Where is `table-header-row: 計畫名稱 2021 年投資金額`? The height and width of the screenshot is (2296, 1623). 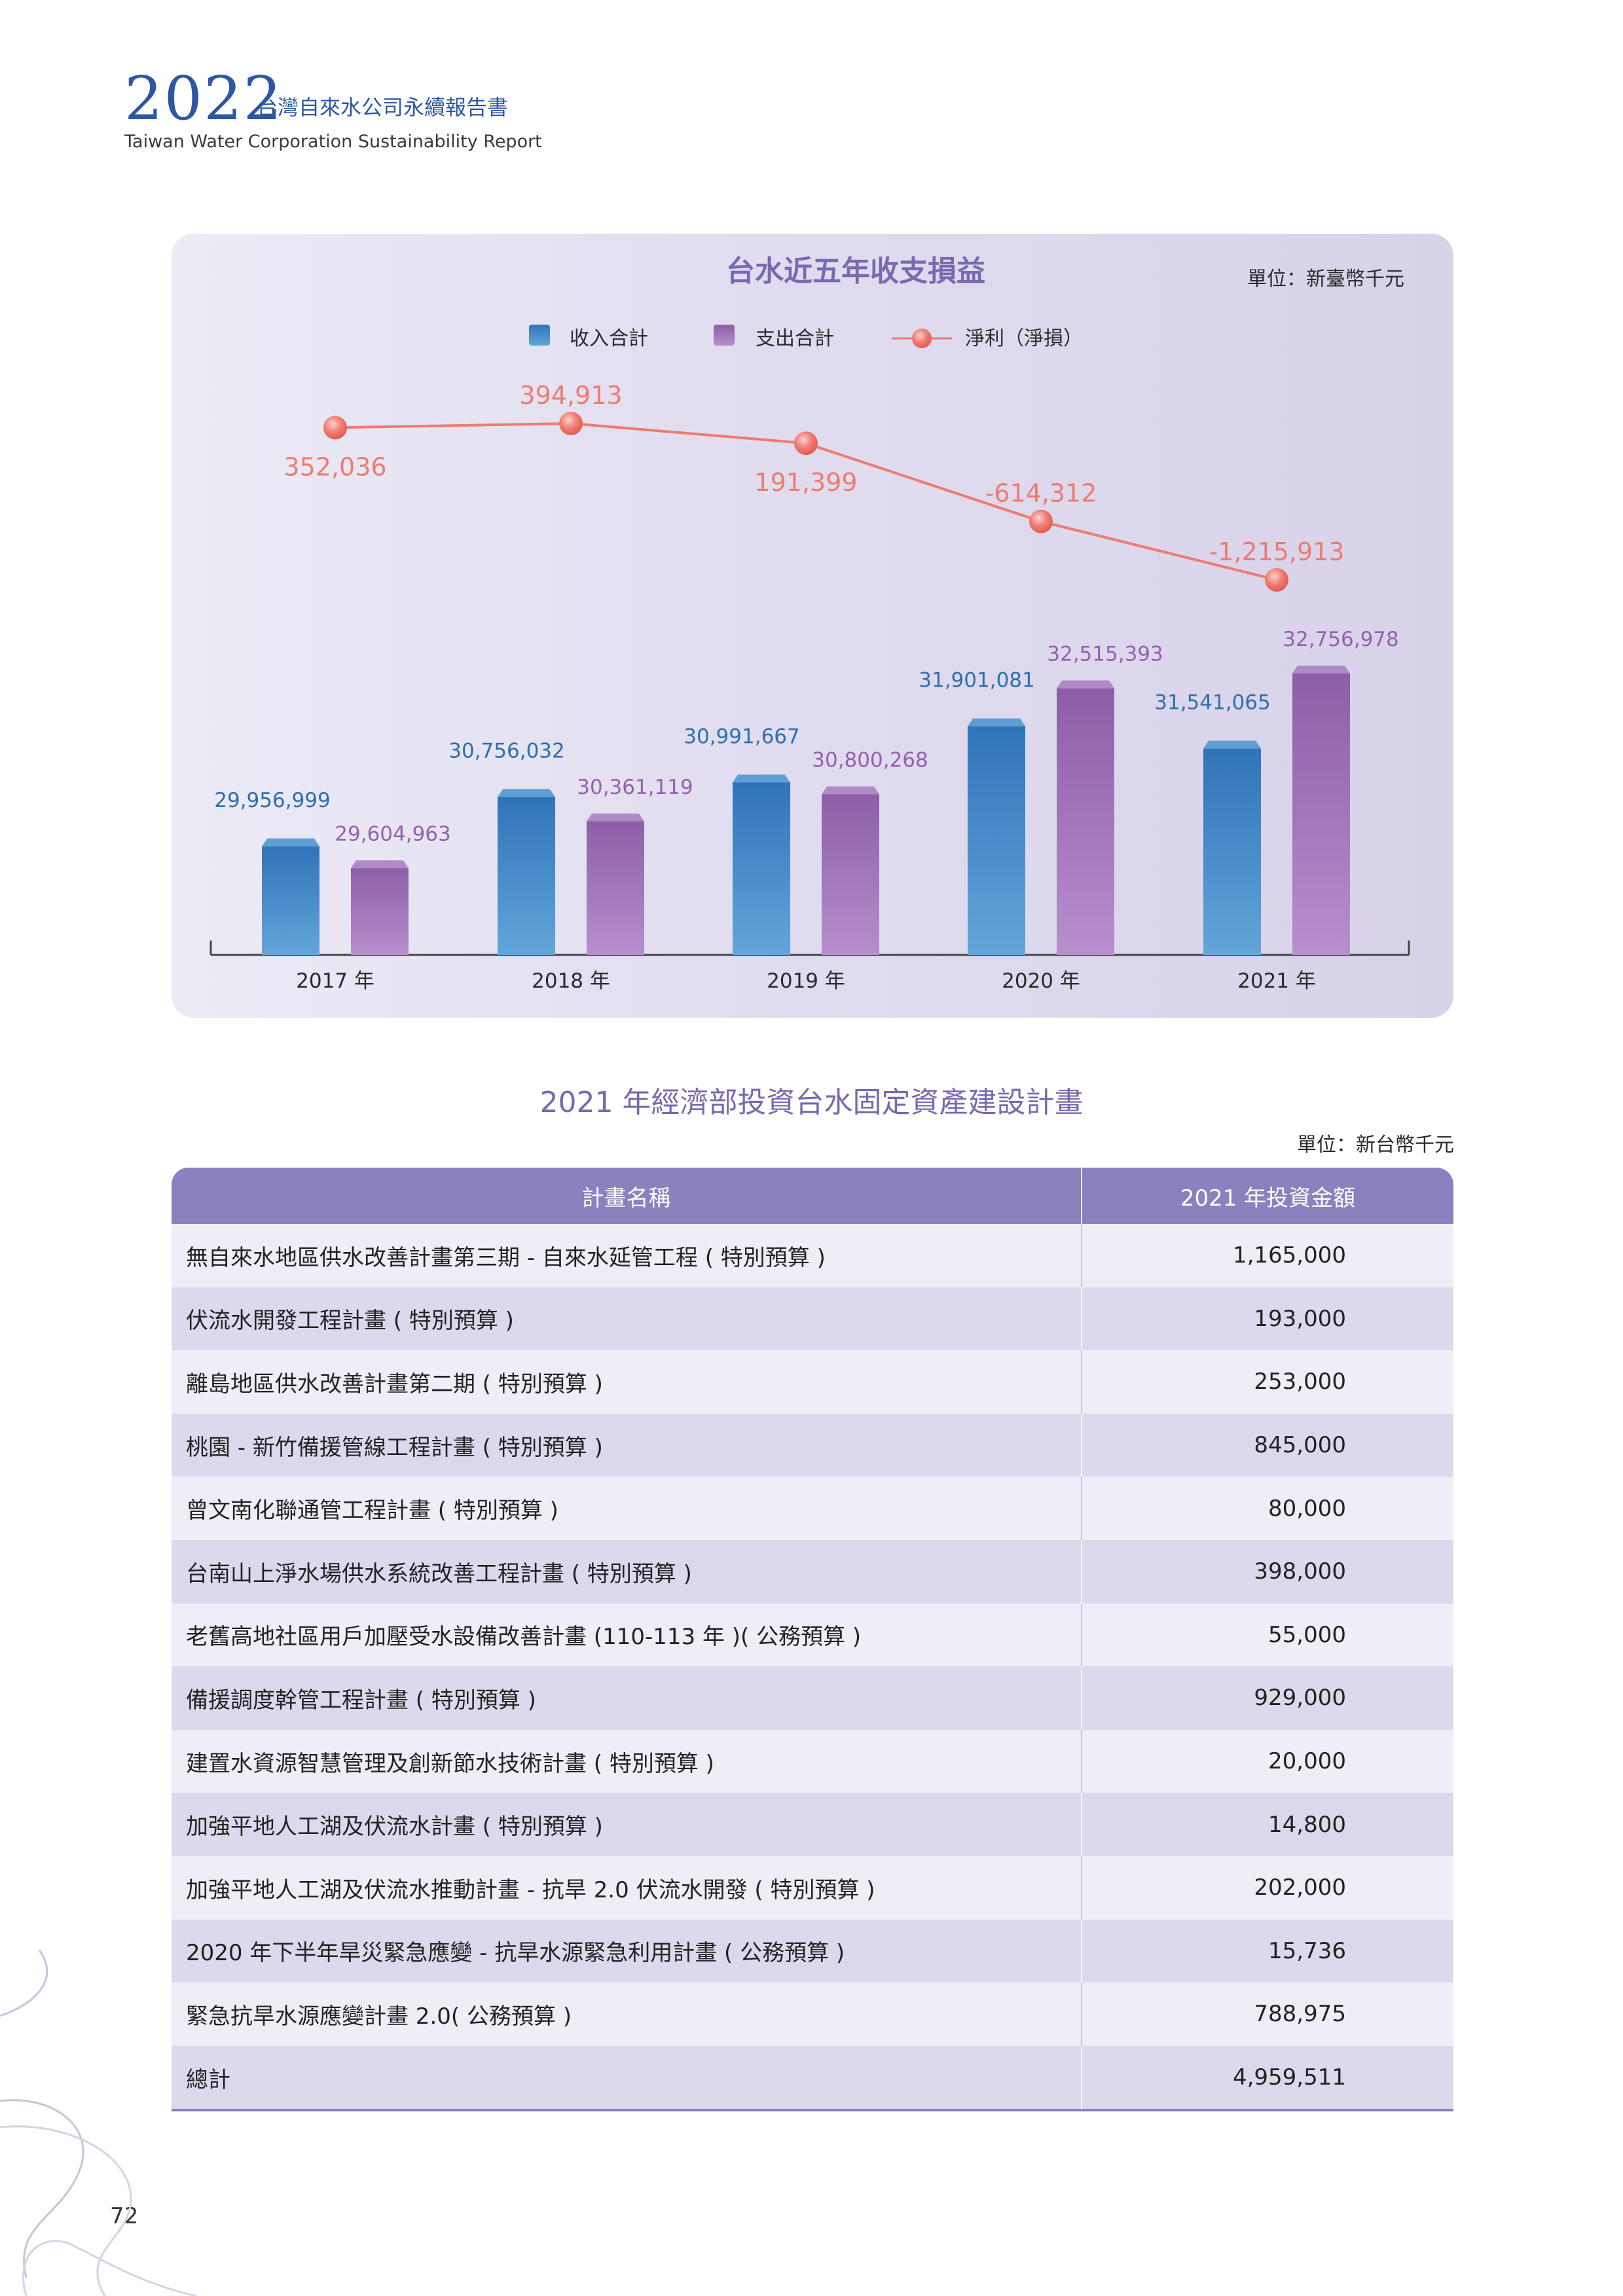
table-header-row: 計畫名稱 2021 年投資金額 is located at coordinates (812, 1196).